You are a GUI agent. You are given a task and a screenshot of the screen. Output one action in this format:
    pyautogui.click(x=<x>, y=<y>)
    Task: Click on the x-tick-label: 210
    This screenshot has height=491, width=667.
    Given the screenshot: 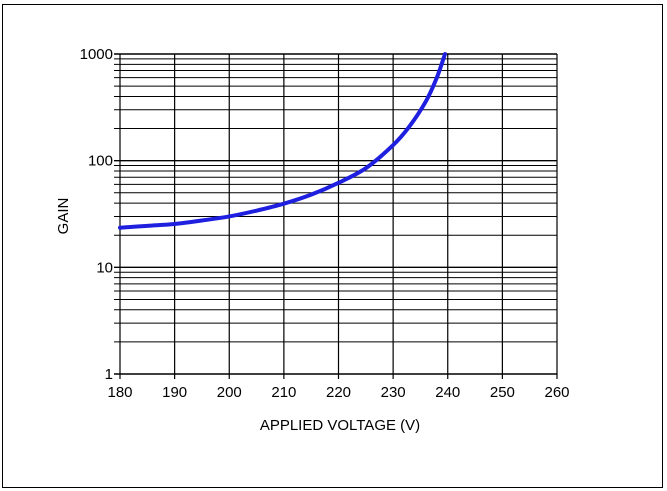 What is the action you would take?
    pyautogui.click(x=283, y=392)
    